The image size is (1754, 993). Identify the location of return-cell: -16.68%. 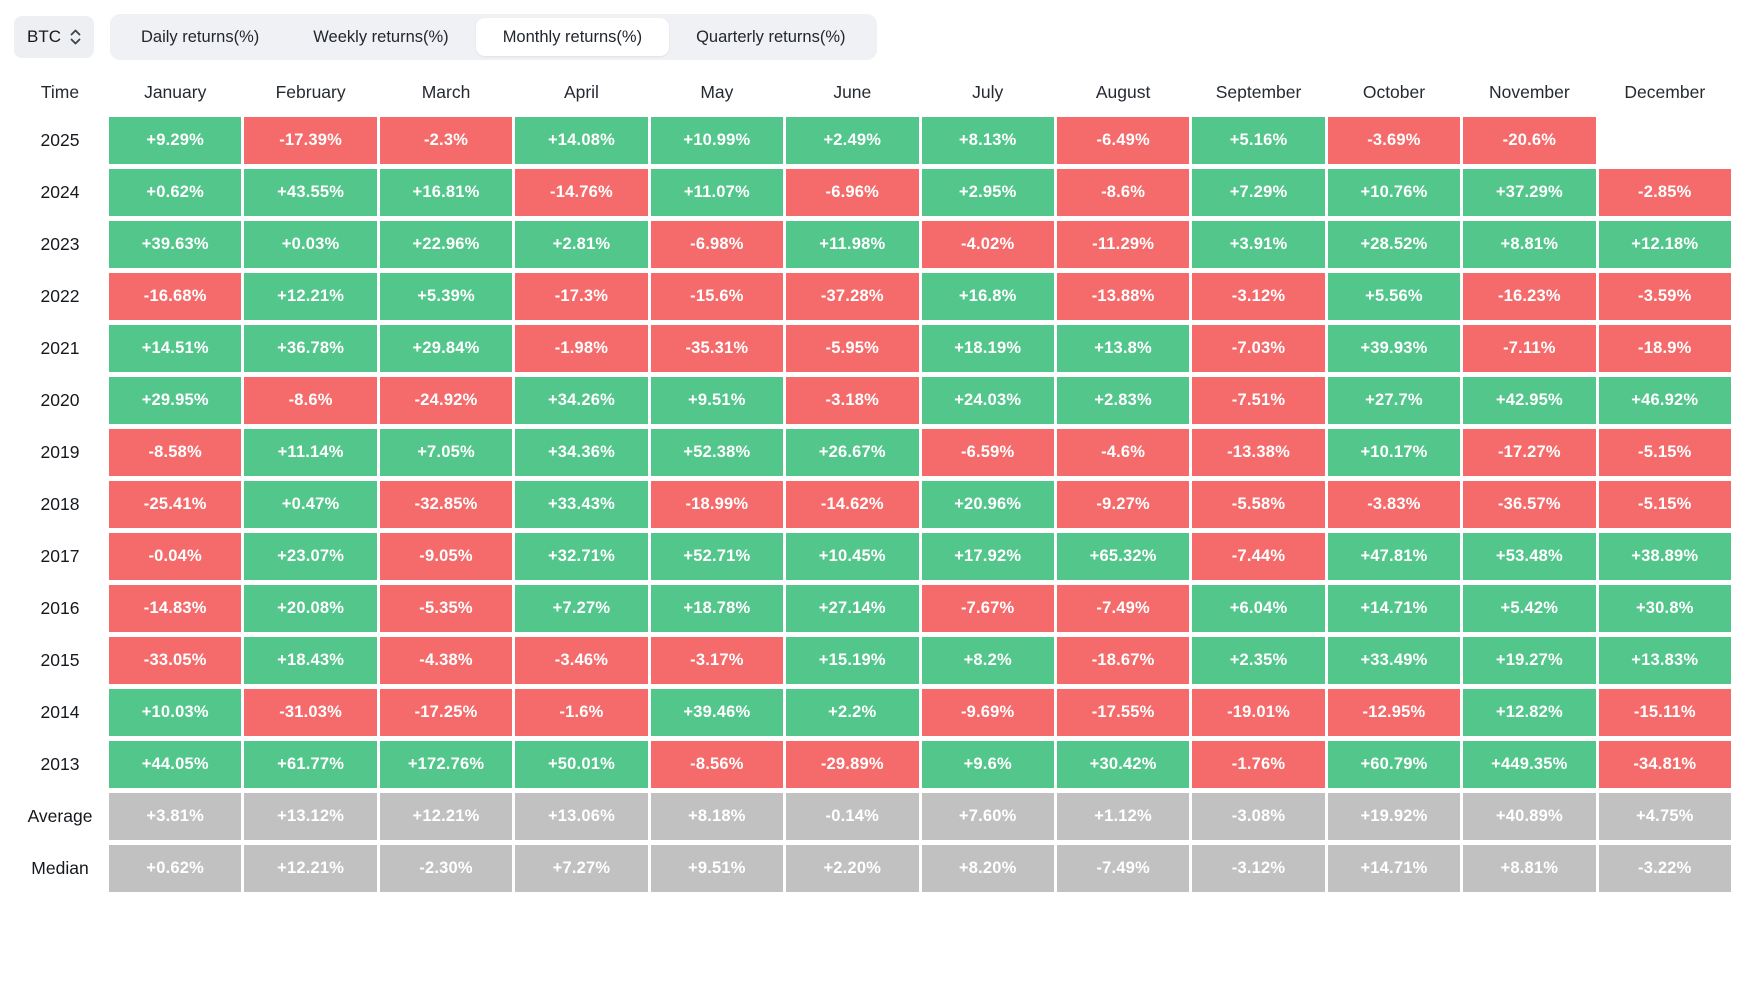
(175, 296).